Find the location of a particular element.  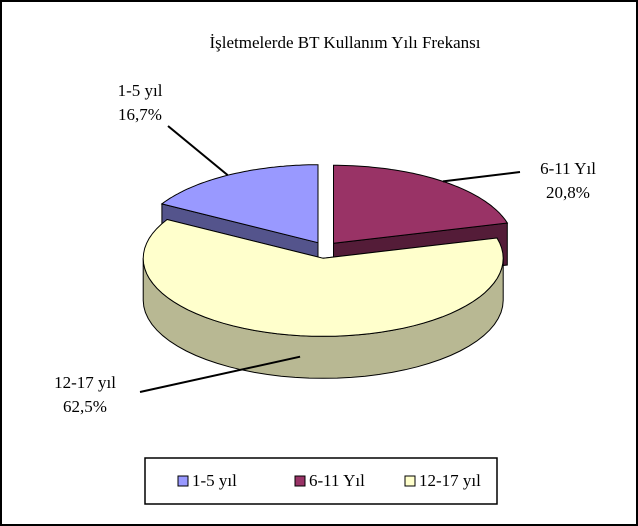

data-label-category: 12-17 yıl is located at coordinates (85, 382).